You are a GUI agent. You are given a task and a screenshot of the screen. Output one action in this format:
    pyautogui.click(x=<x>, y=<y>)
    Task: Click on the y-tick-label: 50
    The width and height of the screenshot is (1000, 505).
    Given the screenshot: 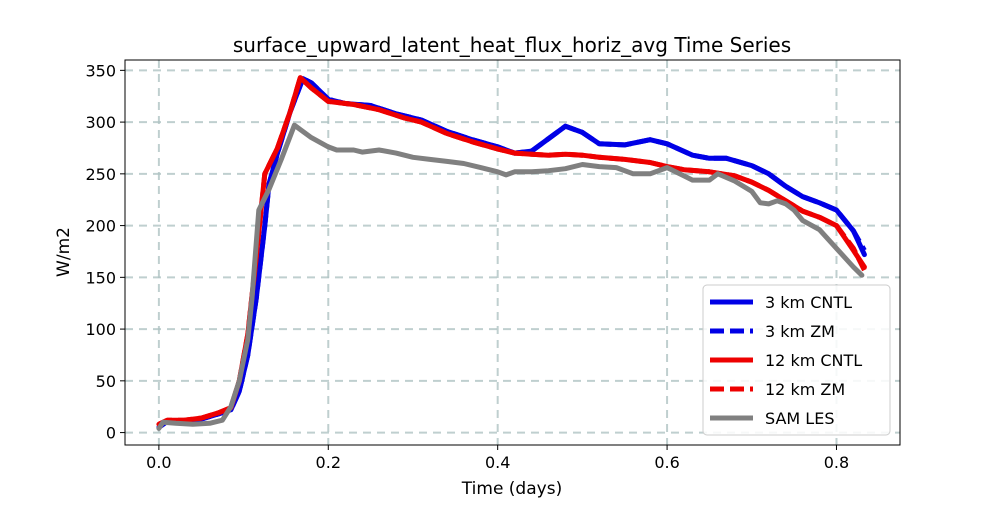 What is the action you would take?
    pyautogui.click(x=106, y=381)
    